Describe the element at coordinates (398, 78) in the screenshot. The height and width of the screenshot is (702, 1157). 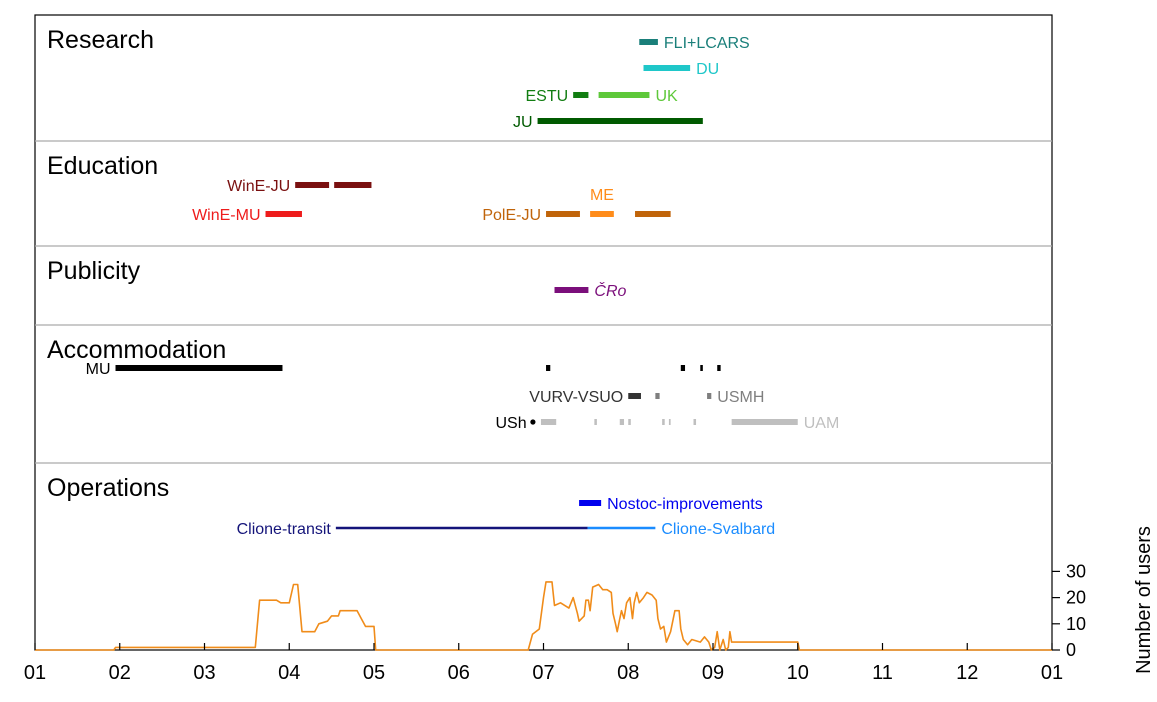
I see `panel-research: Research FLI+LCARS DU ESTU UK JU` at that location.